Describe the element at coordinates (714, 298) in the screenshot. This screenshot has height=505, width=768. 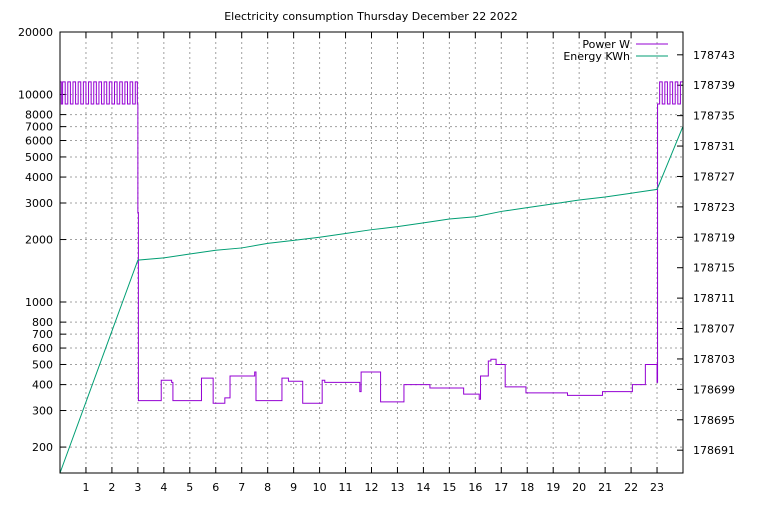
I see `y-right-tick-label: 178711` at that location.